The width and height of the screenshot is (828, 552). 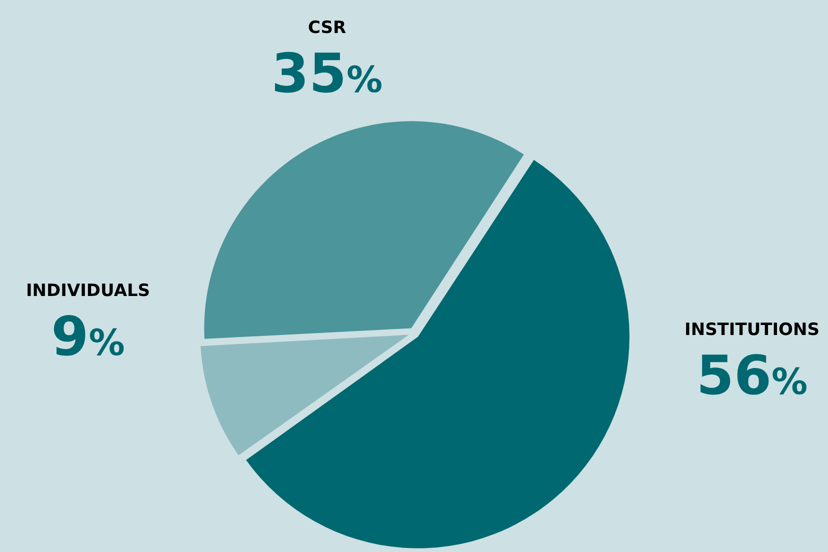 What do you see at coordinates (88, 290) in the screenshot?
I see `slice-label: INDIVIDUALS` at bounding box center [88, 290].